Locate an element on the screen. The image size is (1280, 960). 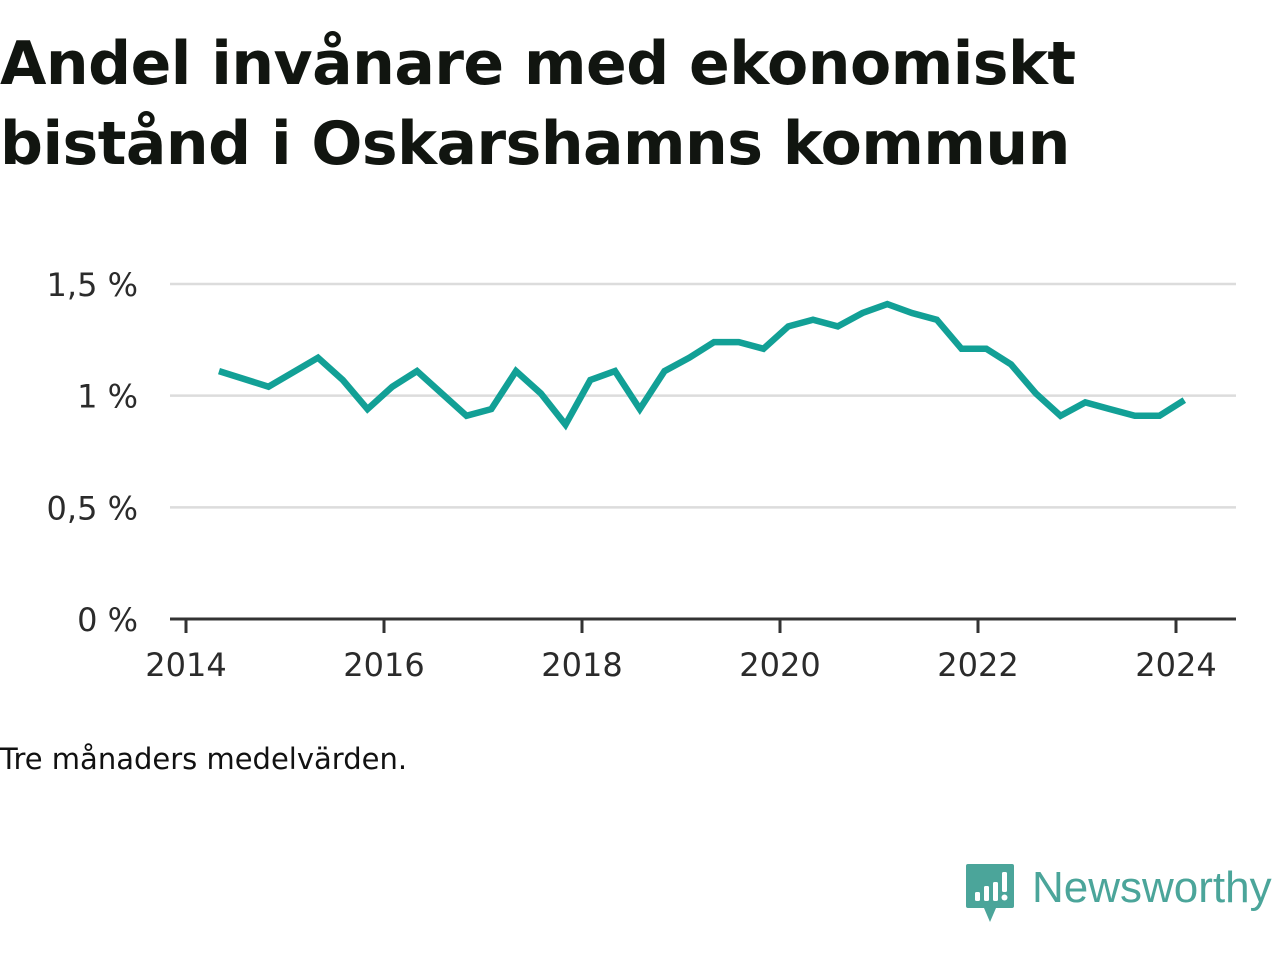
x-axis-labels: 2014 2016 2018 2020 2022 2024 is located at coordinates (680, 665).